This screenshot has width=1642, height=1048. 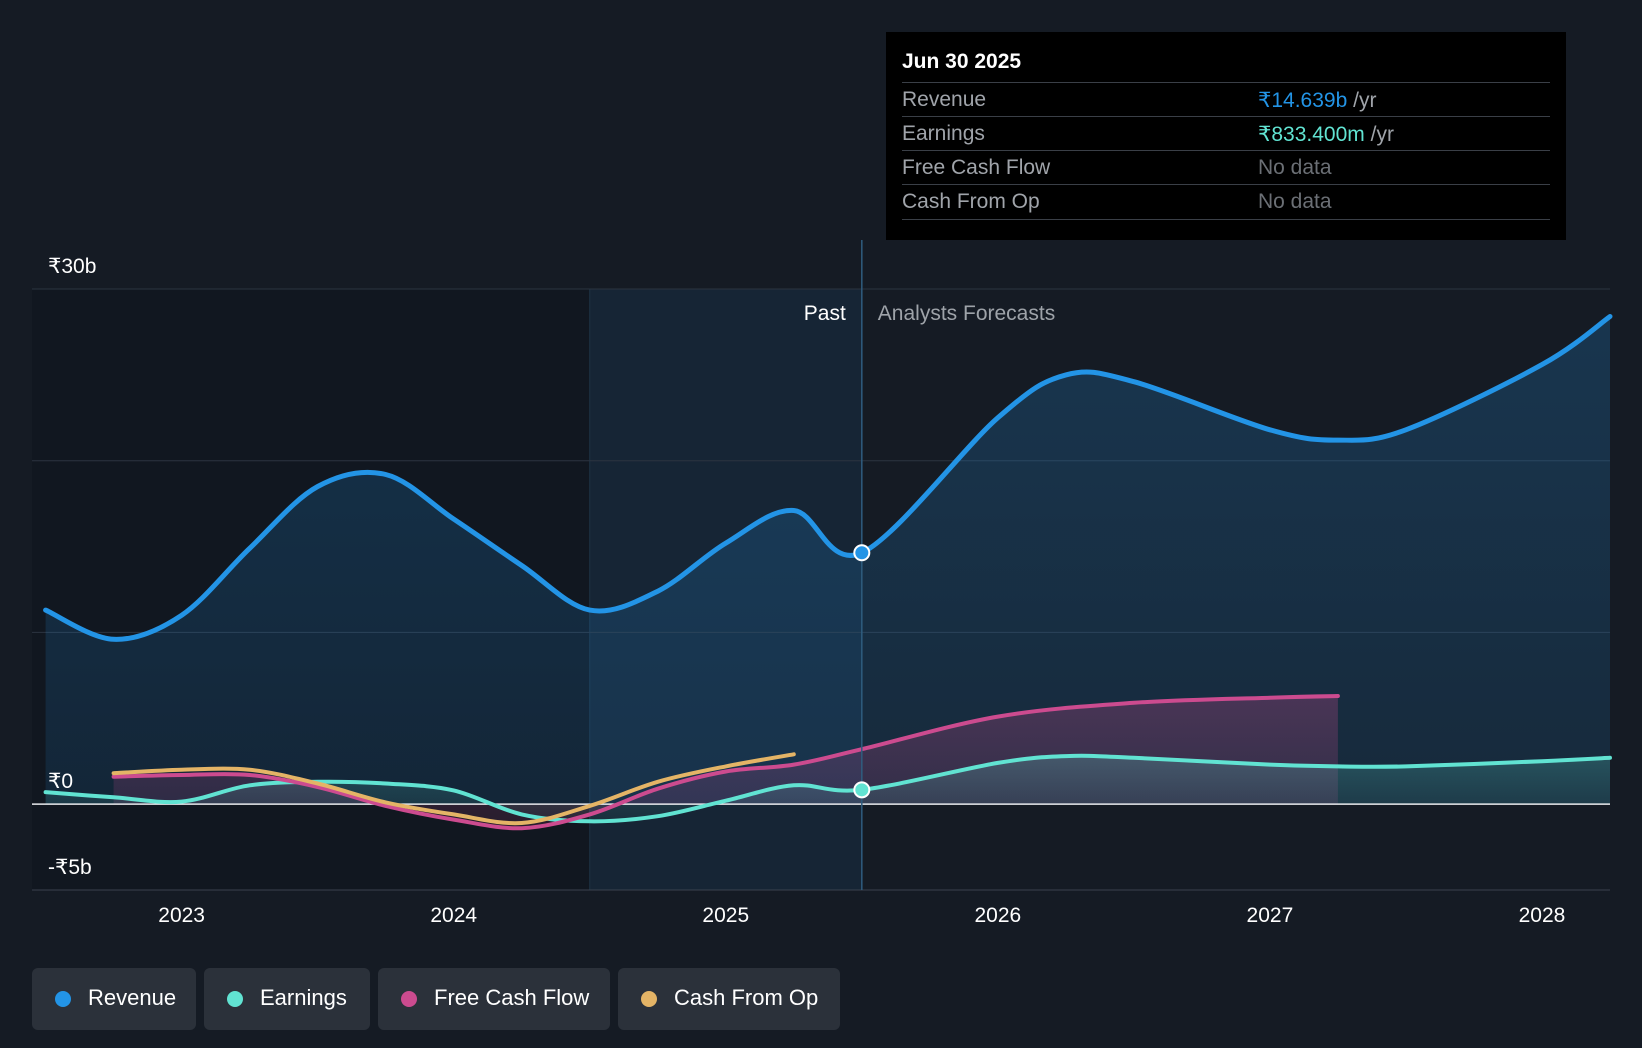 What do you see at coordinates (725, 915) in the screenshot?
I see `x-tick-label: 2025` at bounding box center [725, 915].